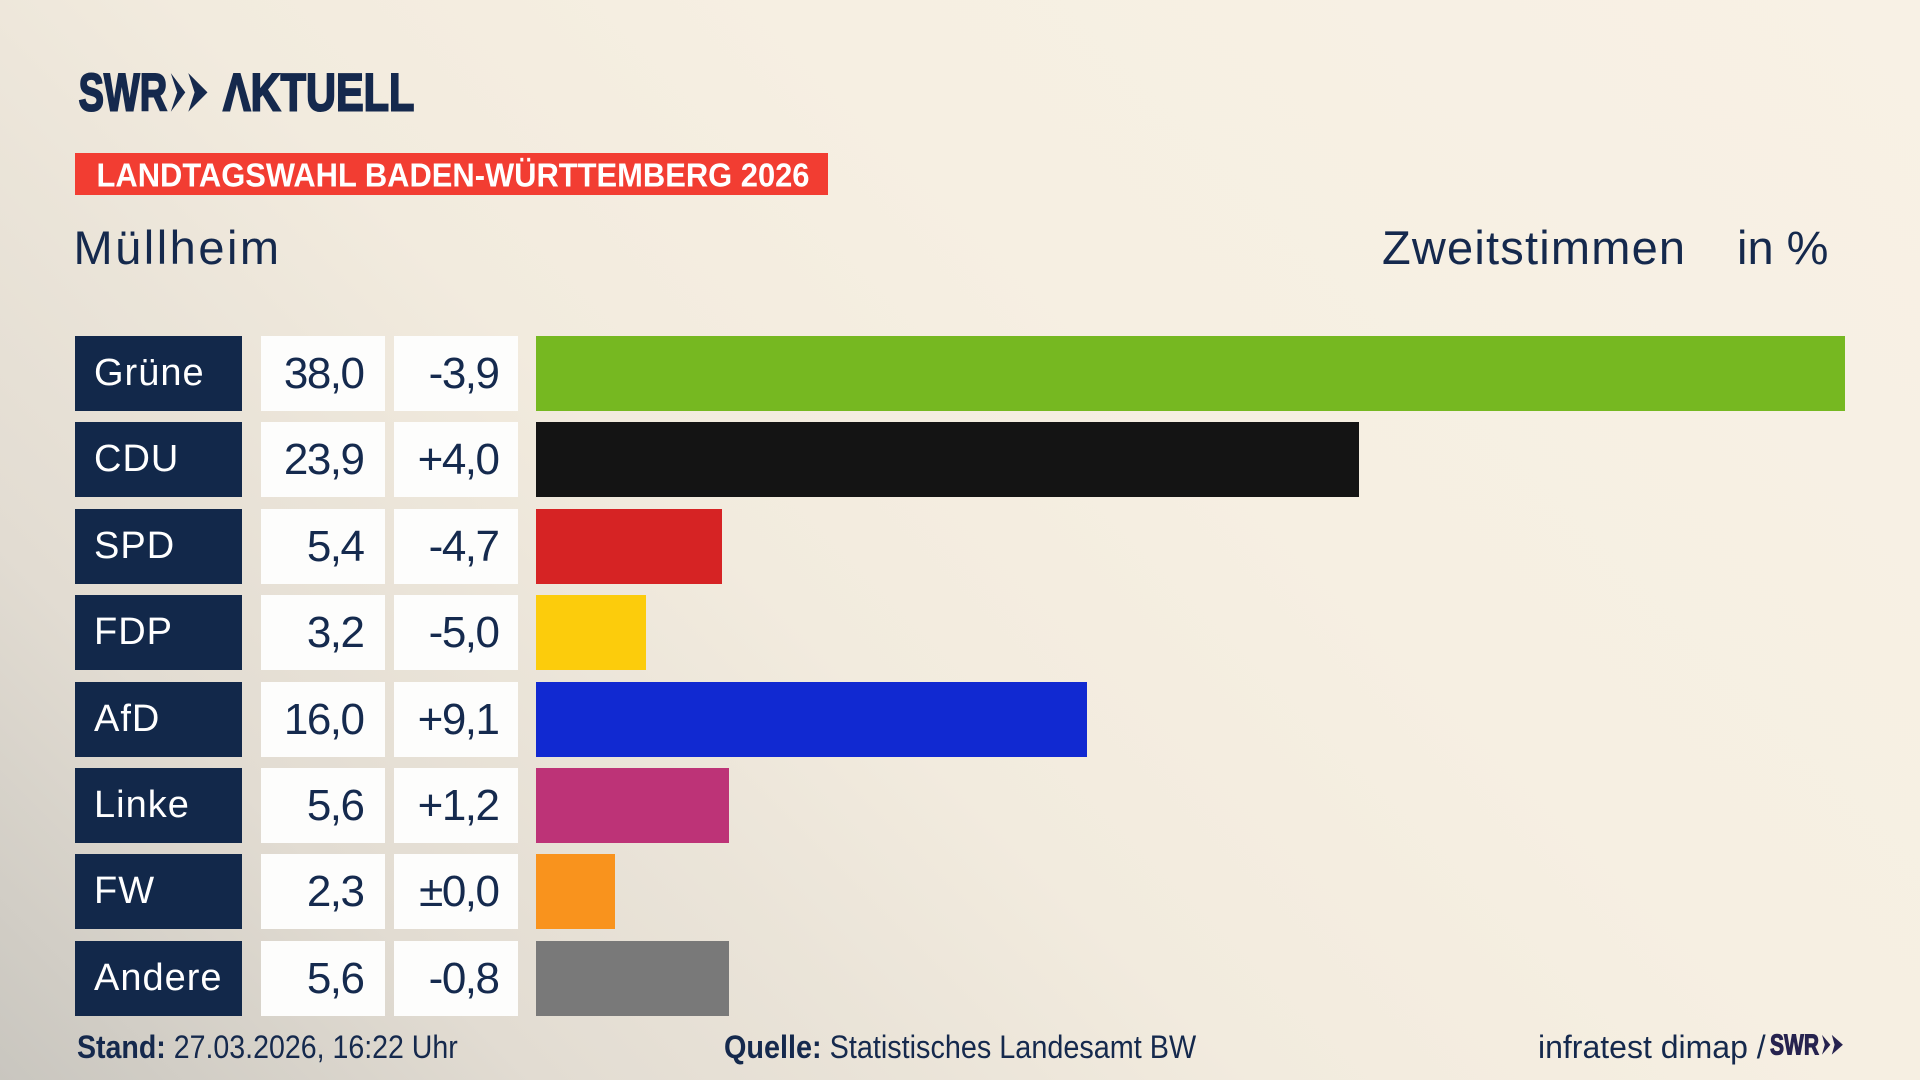 The image size is (1920, 1080). I want to click on svg-text:LANDTAGSWAHL BADEN-WÜRTTEMBERG: LANDTAGSWAHL BADEN-WÜRTTEMBERG 2026, so click(453, 174).